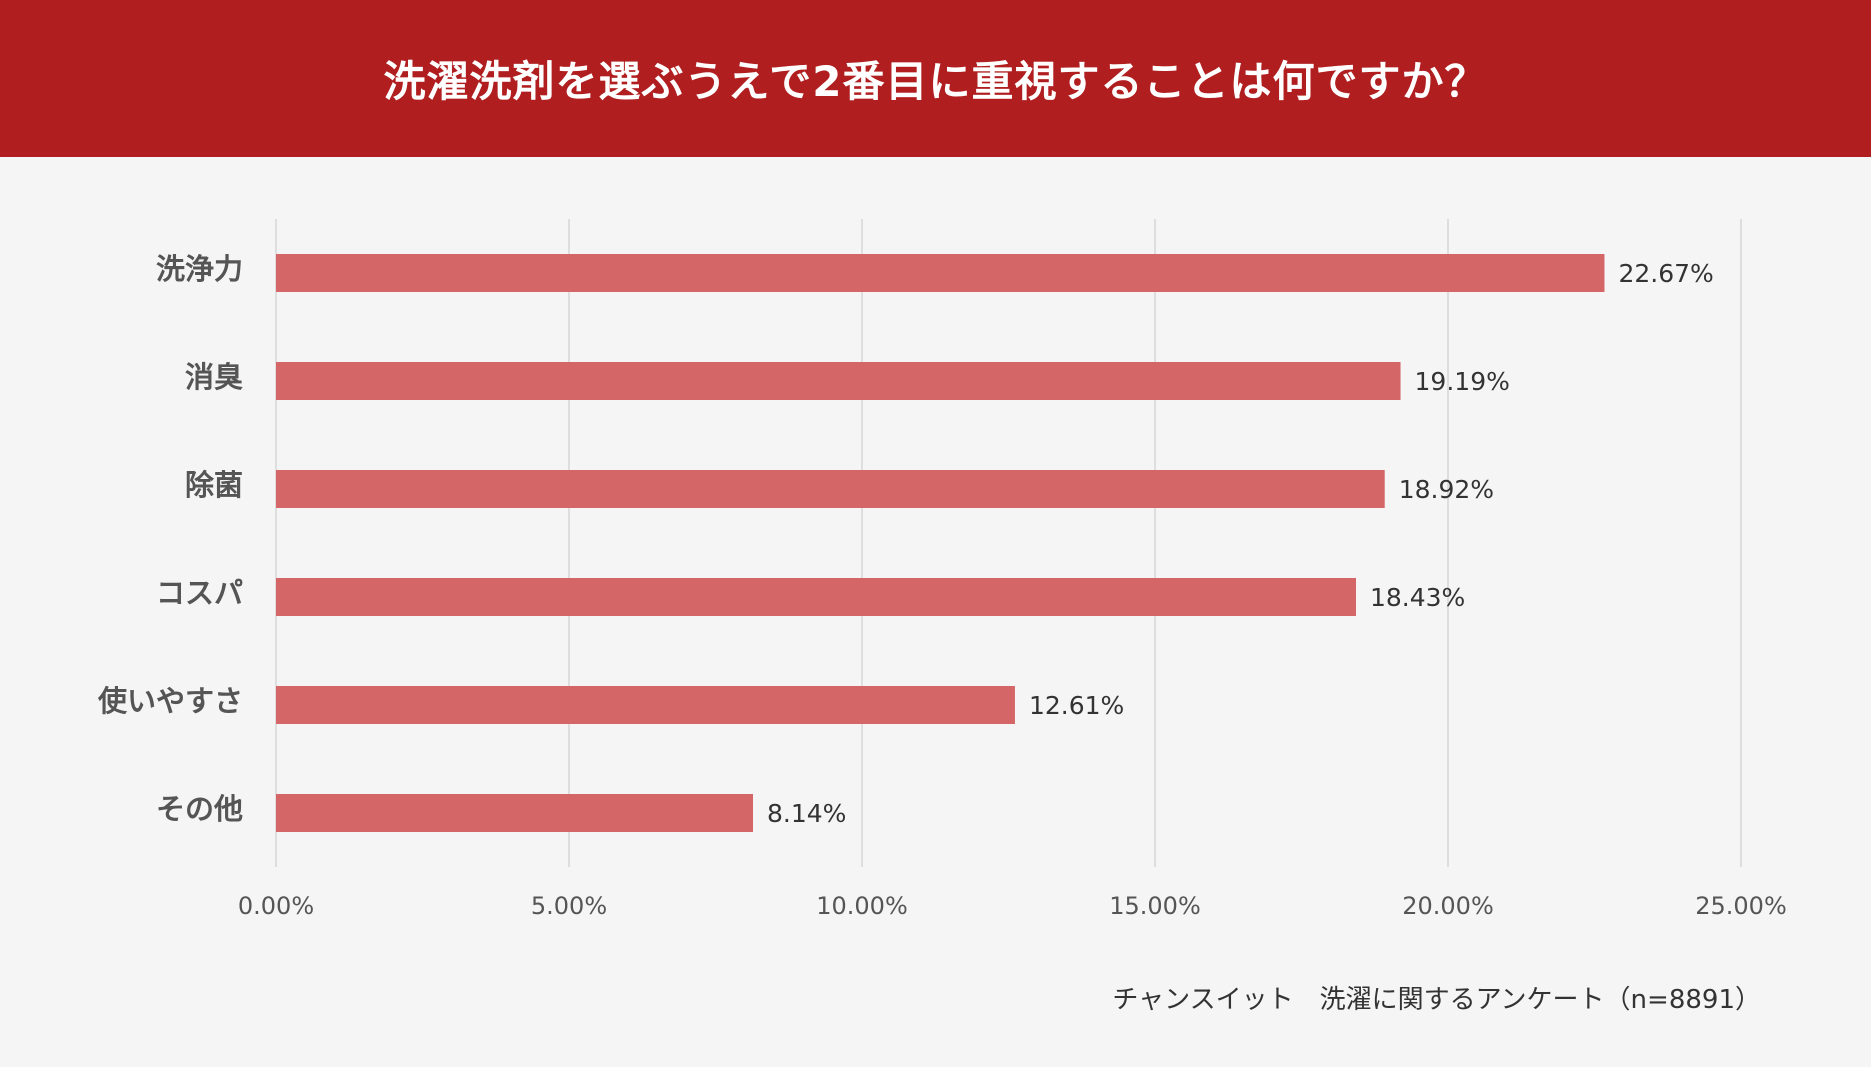 The width and height of the screenshot is (1871, 1081). Describe the element at coordinates (170, 701) in the screenshot. I see `category-label: 使いやすさ` at that location.